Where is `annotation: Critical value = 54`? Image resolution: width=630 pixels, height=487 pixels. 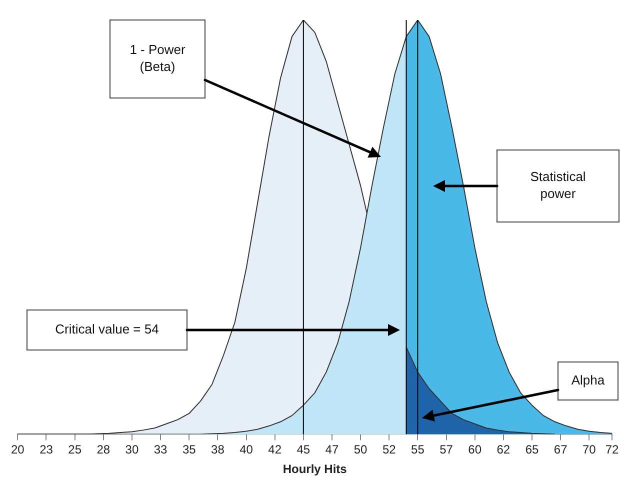
annotation: Critical value = 54 is located at coordinates (107, 329).